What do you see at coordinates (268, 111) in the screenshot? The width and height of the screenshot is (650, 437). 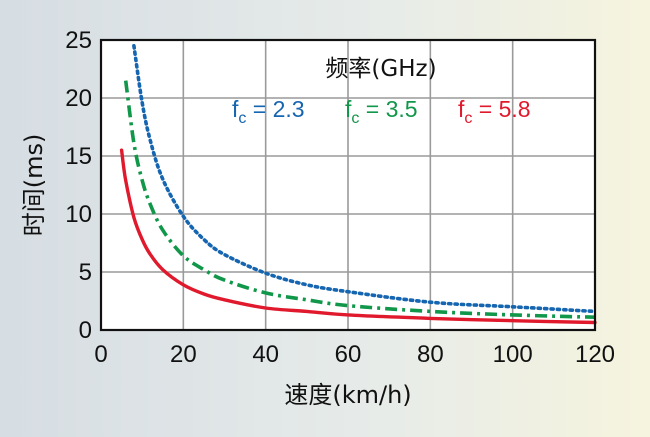 I see `legend-entry-1: fc = 2.3` at bounding box center [268, 111].